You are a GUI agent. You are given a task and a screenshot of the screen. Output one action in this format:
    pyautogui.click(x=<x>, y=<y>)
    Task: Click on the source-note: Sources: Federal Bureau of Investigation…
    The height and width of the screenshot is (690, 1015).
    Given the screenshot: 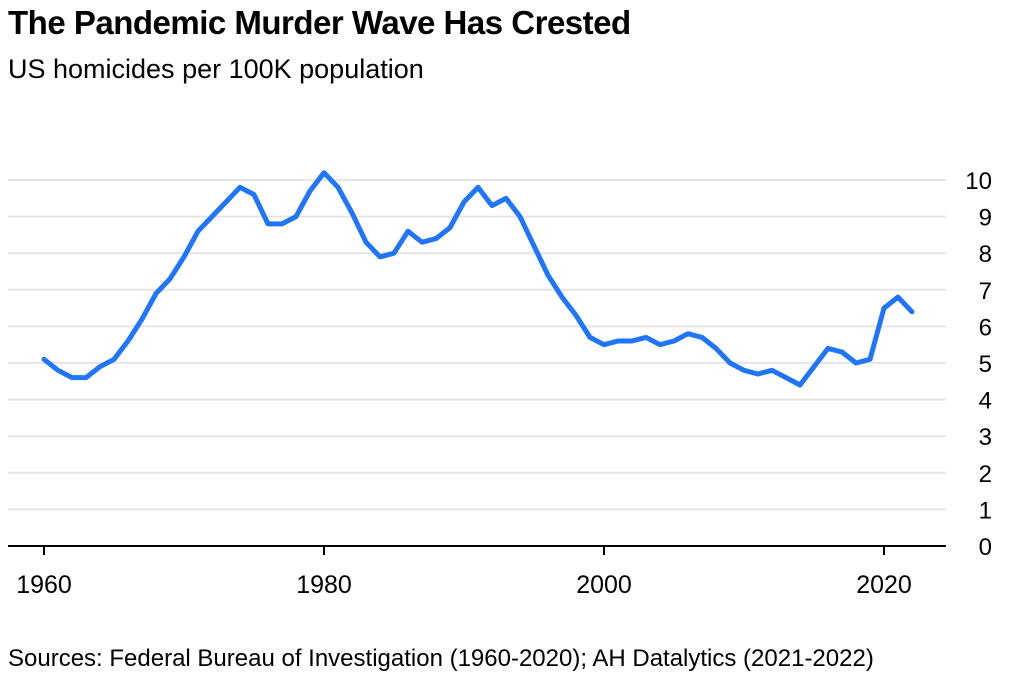 What is the action you would take?
    pyautogui.click(x=441, y=658)
    